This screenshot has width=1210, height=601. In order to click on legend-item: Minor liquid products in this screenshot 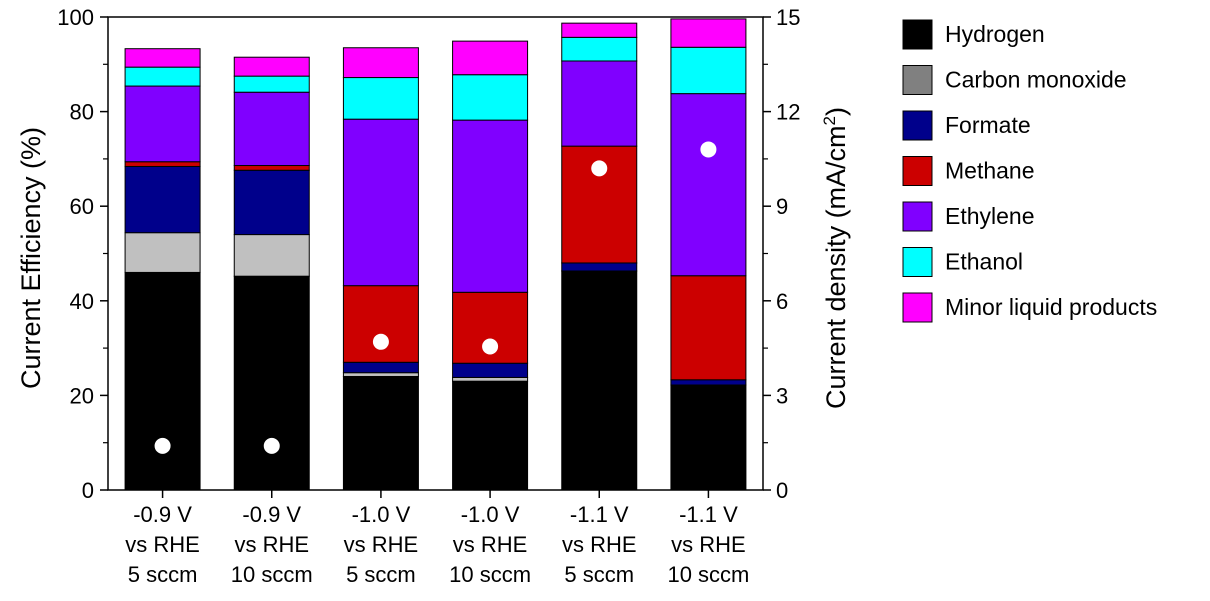, I will do `click(1029, 307)`.